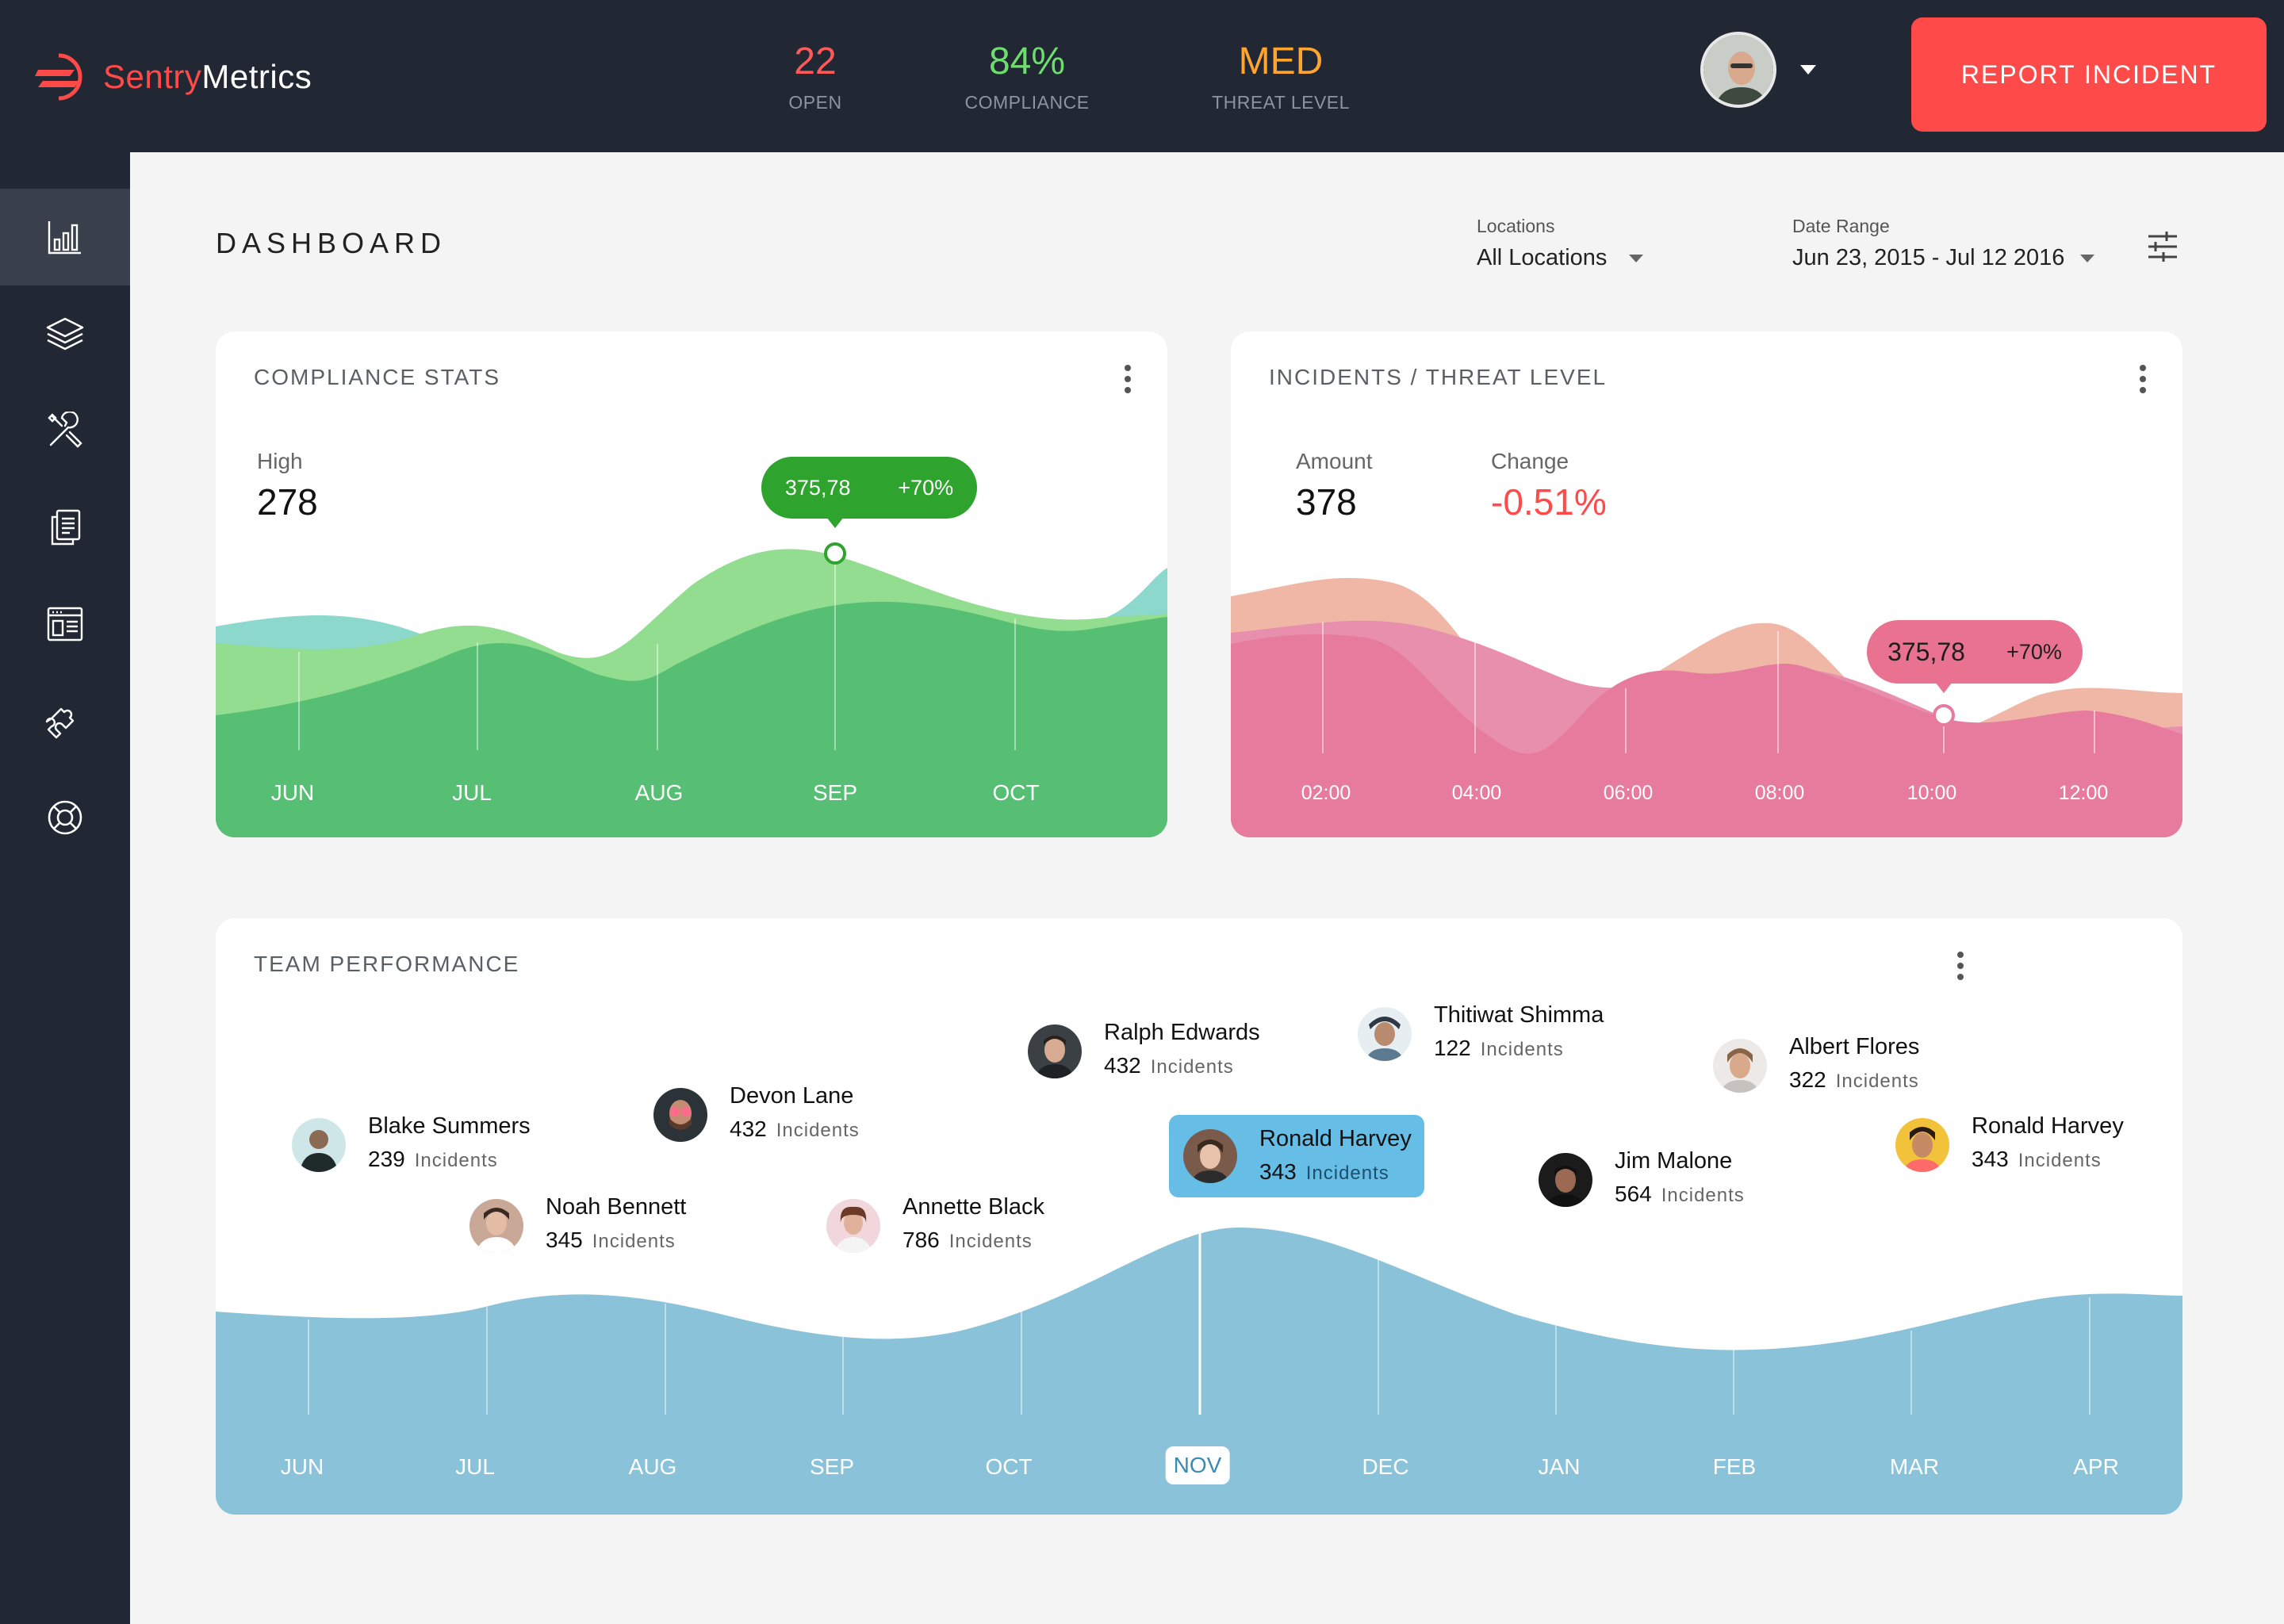  Describe the element at coordinates (256, 76) in the screenshot. I see `logo-text-metrics: Metrics` at that location.